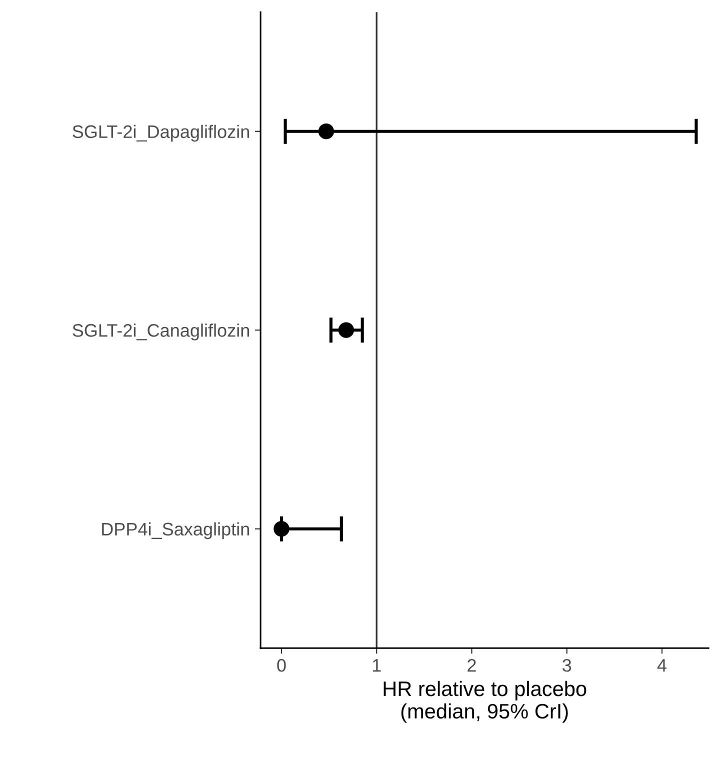  Describe the element at coordinates (661, 665) in the screenshot. I see `x-tick-label: 4` at that location.